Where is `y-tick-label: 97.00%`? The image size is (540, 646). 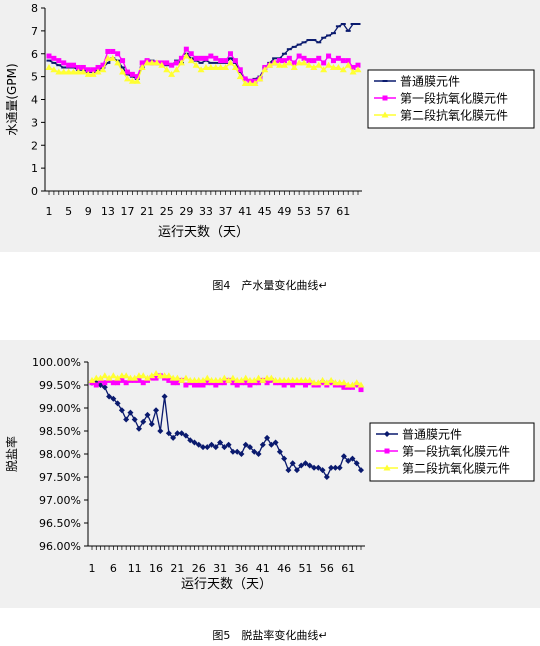 y-tick-label: 97.00% is located at coordinates (60, 500).